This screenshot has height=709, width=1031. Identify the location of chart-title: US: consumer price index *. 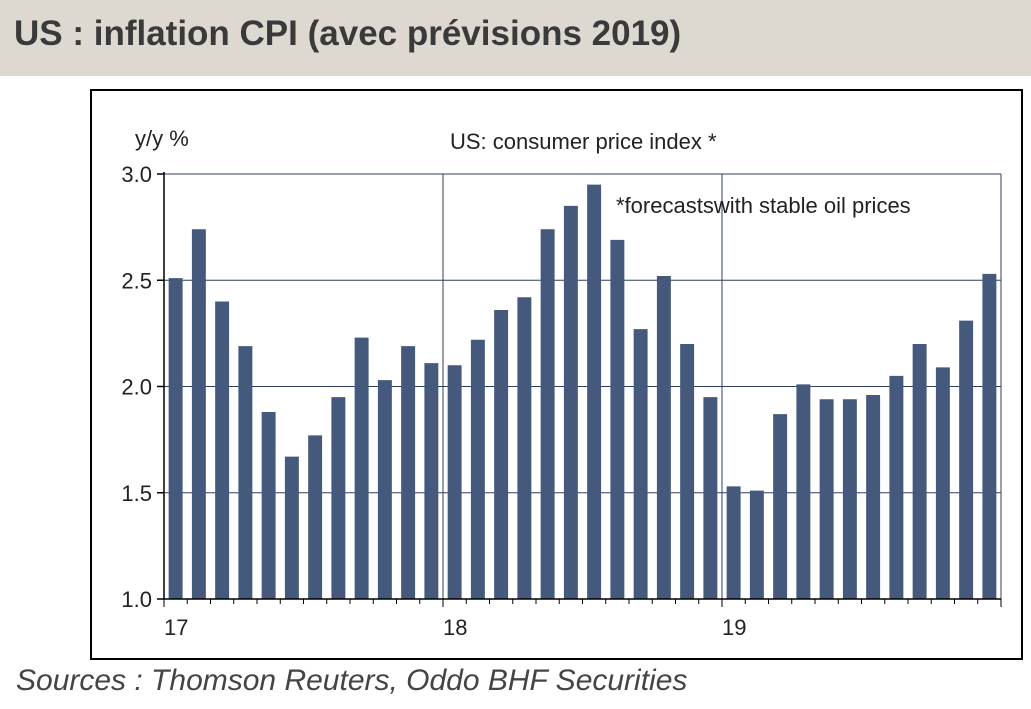
(583, 141).